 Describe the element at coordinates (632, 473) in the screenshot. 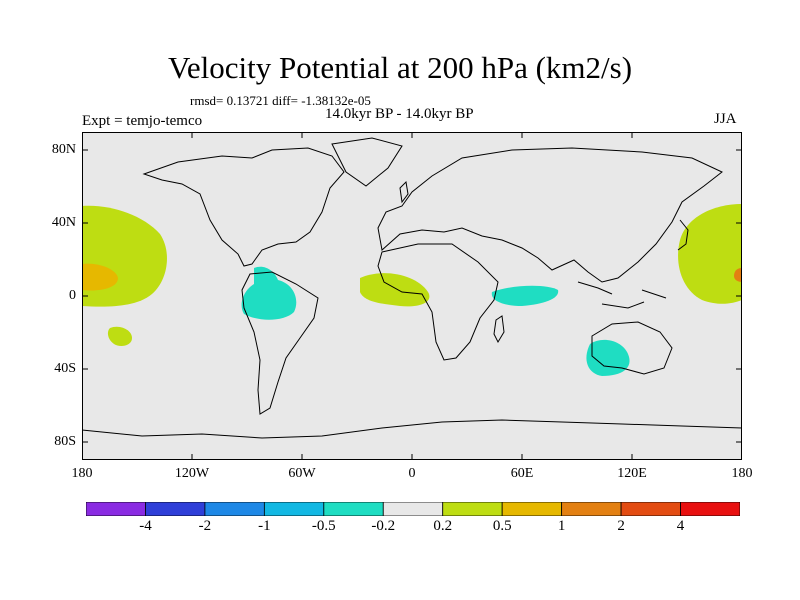

I see `lon-label-120e: 120E` at that location.